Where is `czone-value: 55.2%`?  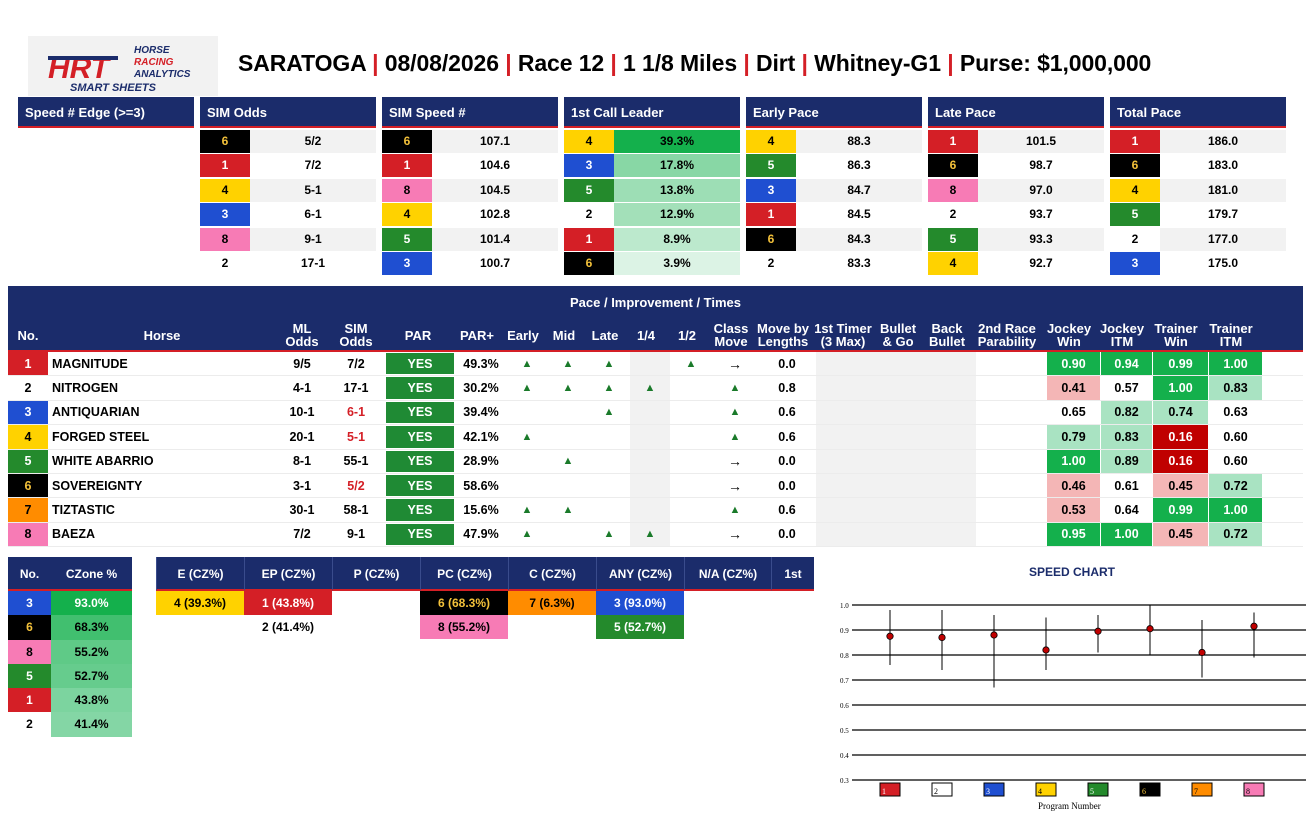 czone-value: 55.2% is located at coordinates (91, 651).